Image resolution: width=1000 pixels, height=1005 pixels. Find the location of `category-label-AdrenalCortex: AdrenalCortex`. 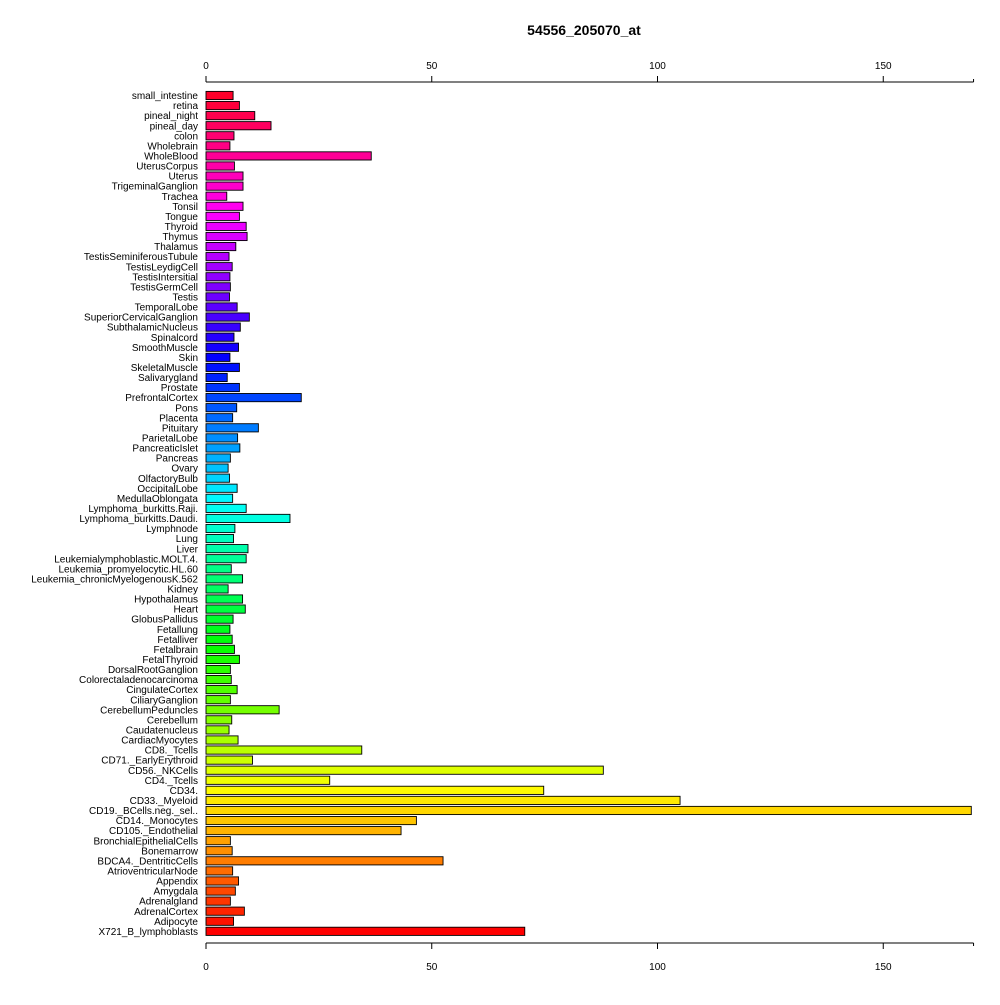

category-label-AdrenalCortex: AdrenalCortex is located at coordinates (166, 912).